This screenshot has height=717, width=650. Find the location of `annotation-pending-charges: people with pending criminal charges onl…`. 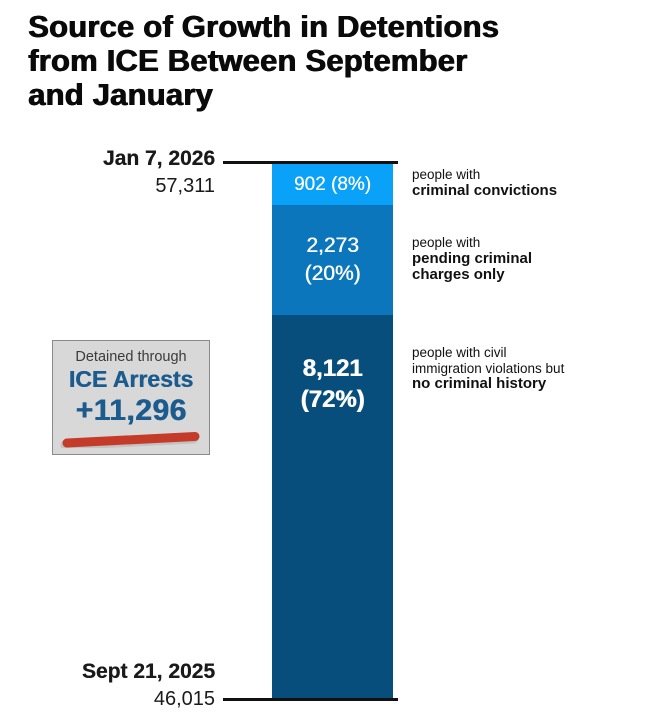

annotation-pending-charges: people with pending criminal charges onl… is located at coordinates (522, 259).